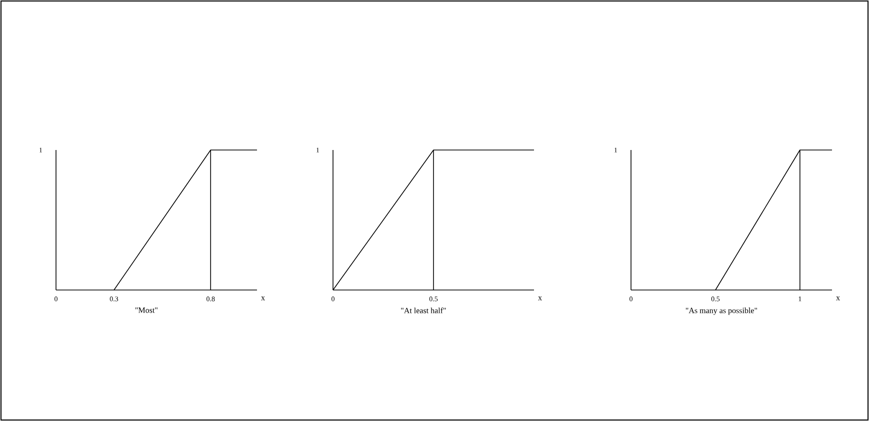  I want to click on text: "At least half", so click(423, 311).